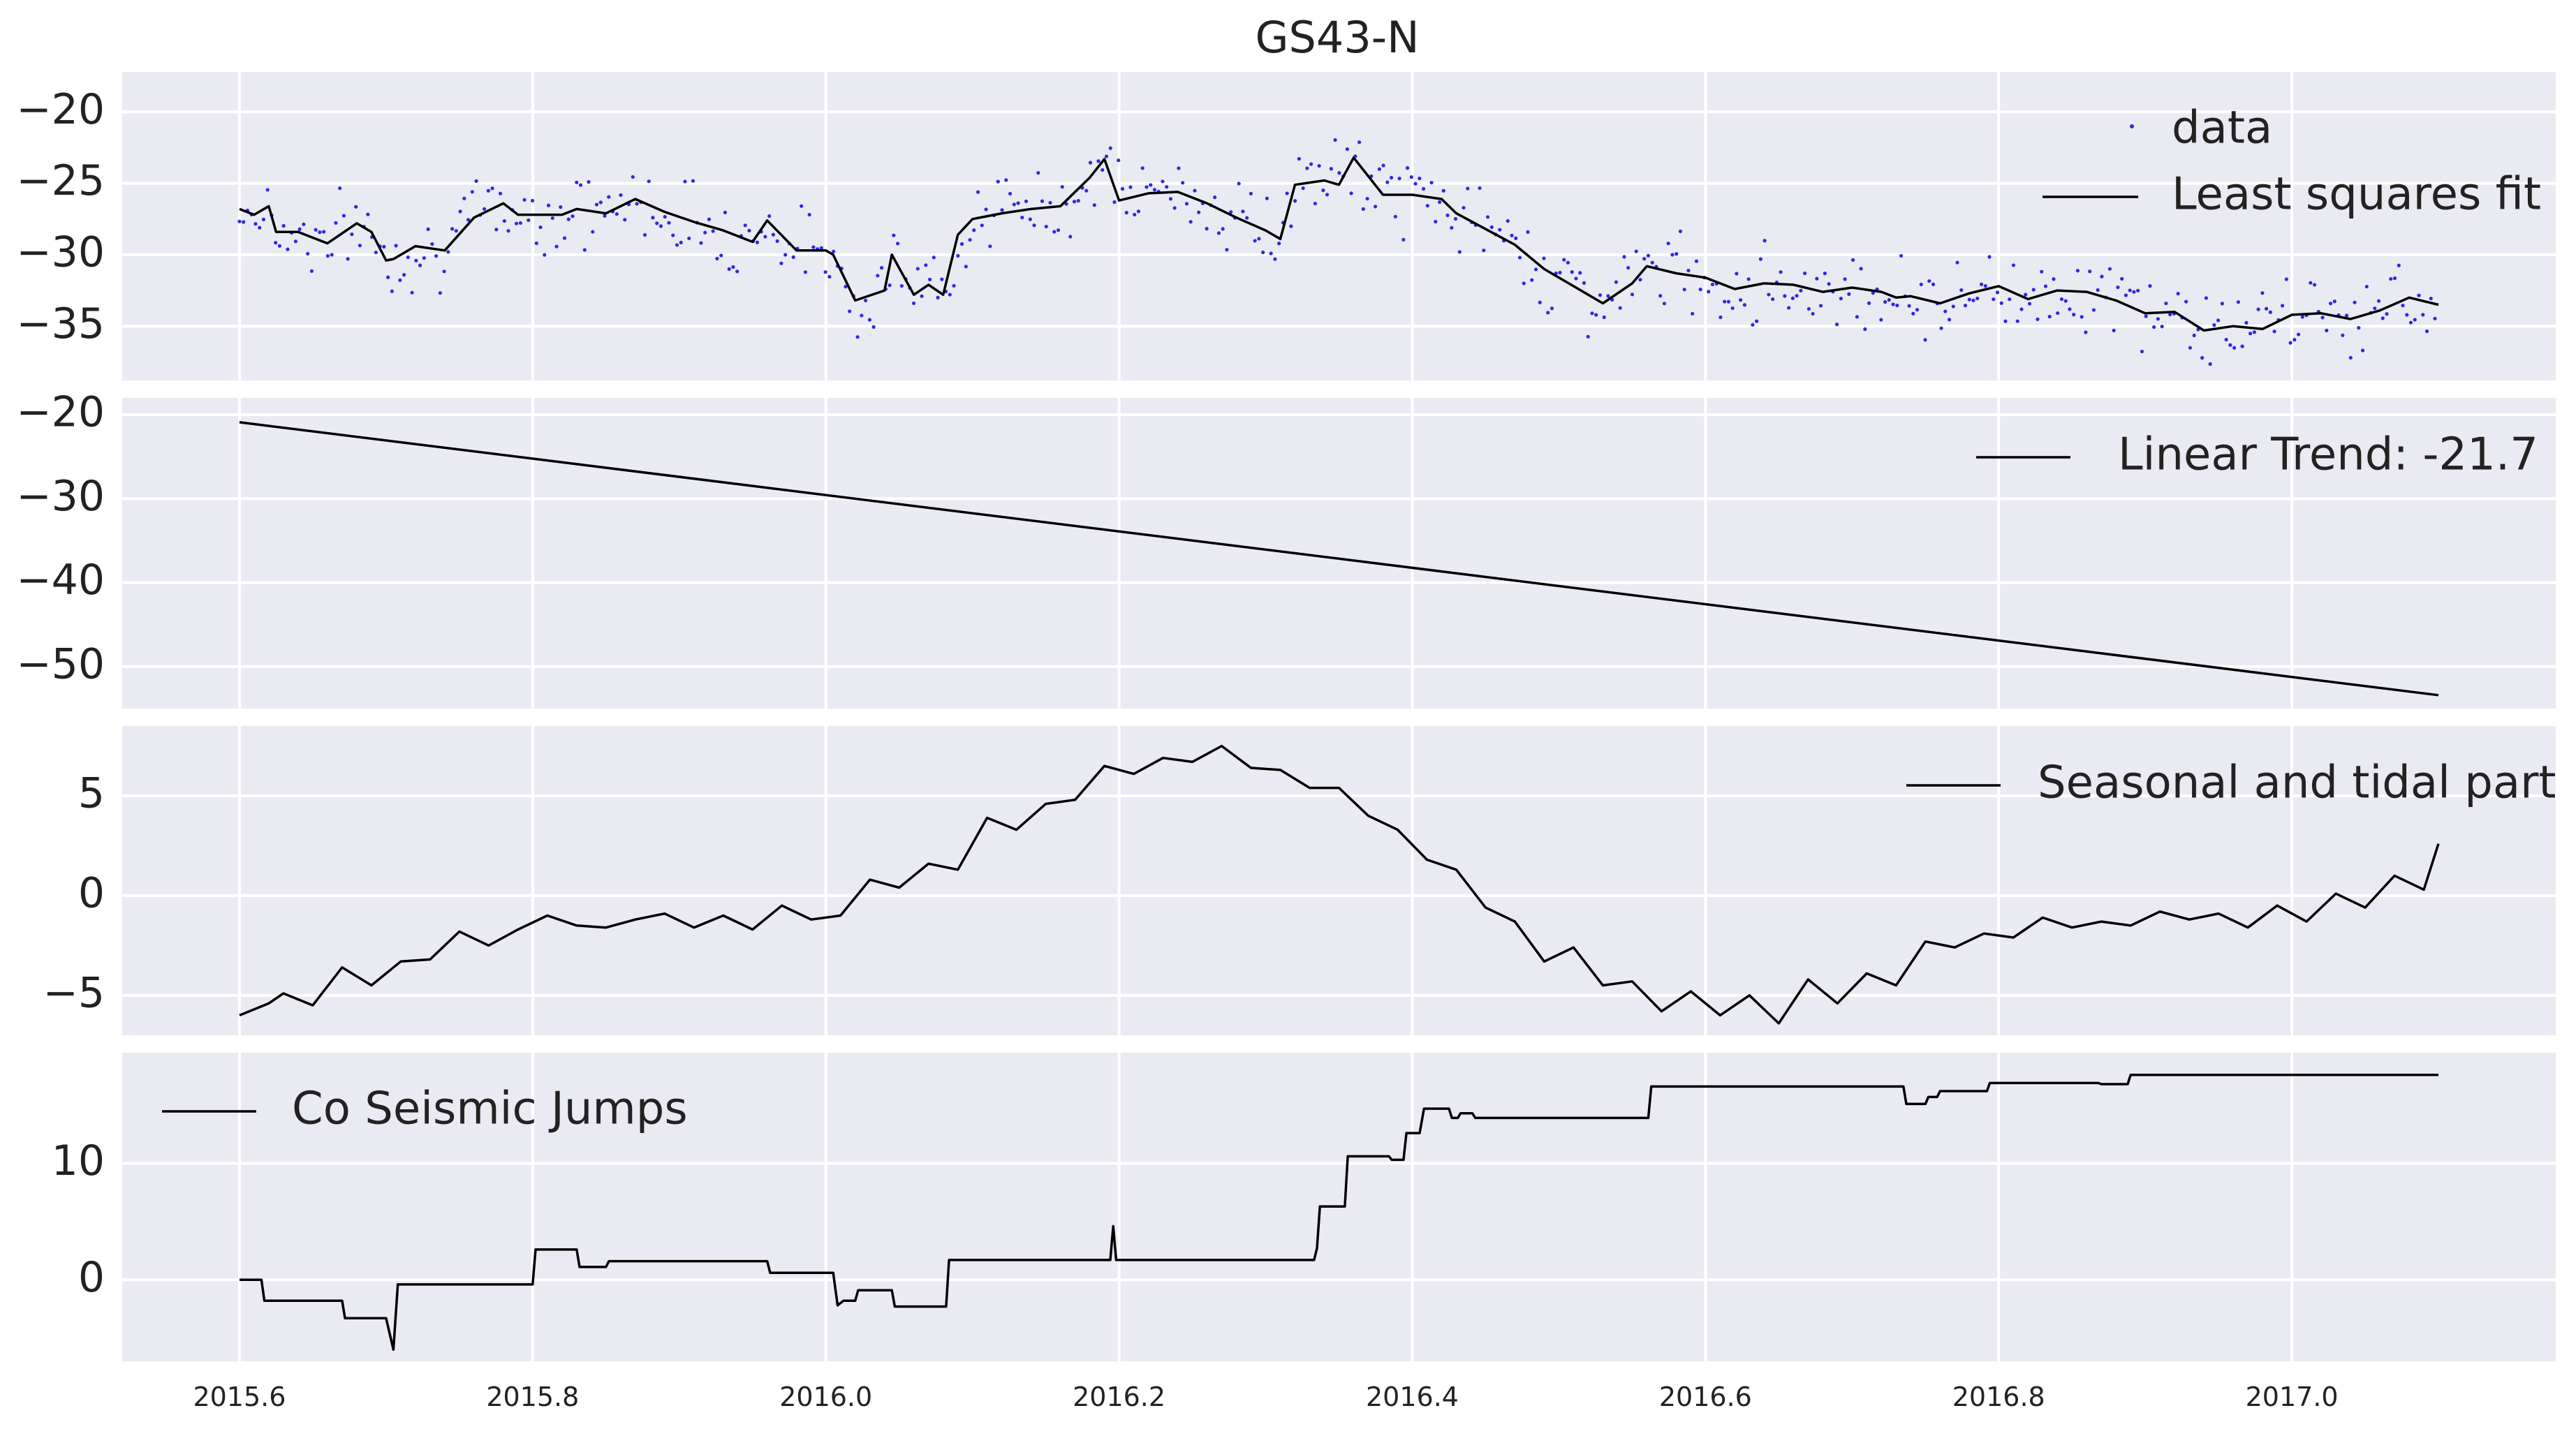  Describe the element at coordinates (1412, 1397) in the screenshot. I see `x-tick-label: 2016.4` at that location.